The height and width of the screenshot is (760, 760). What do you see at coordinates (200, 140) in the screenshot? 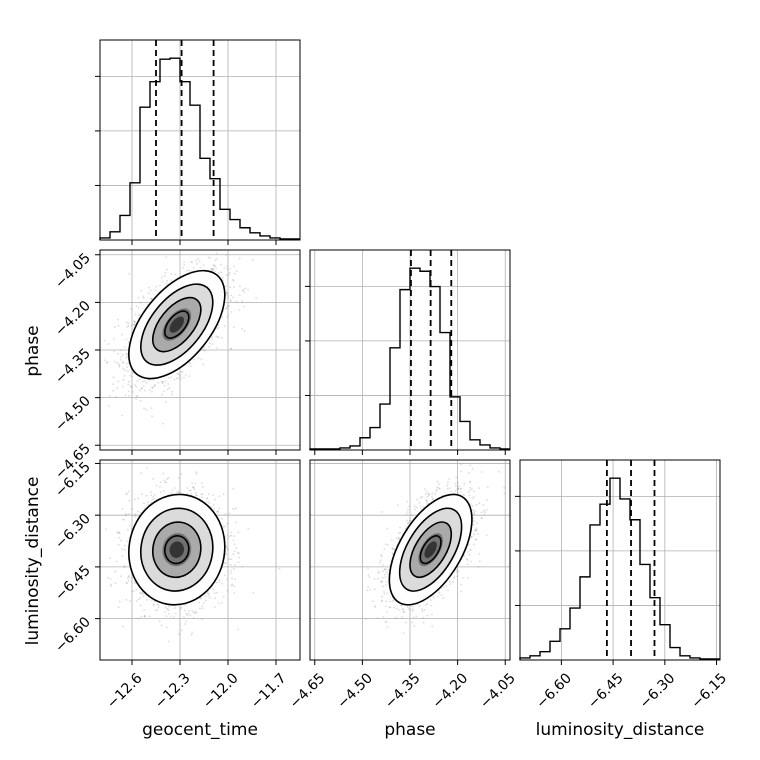
I see `panel-frame` at bounding box center [200, 140].